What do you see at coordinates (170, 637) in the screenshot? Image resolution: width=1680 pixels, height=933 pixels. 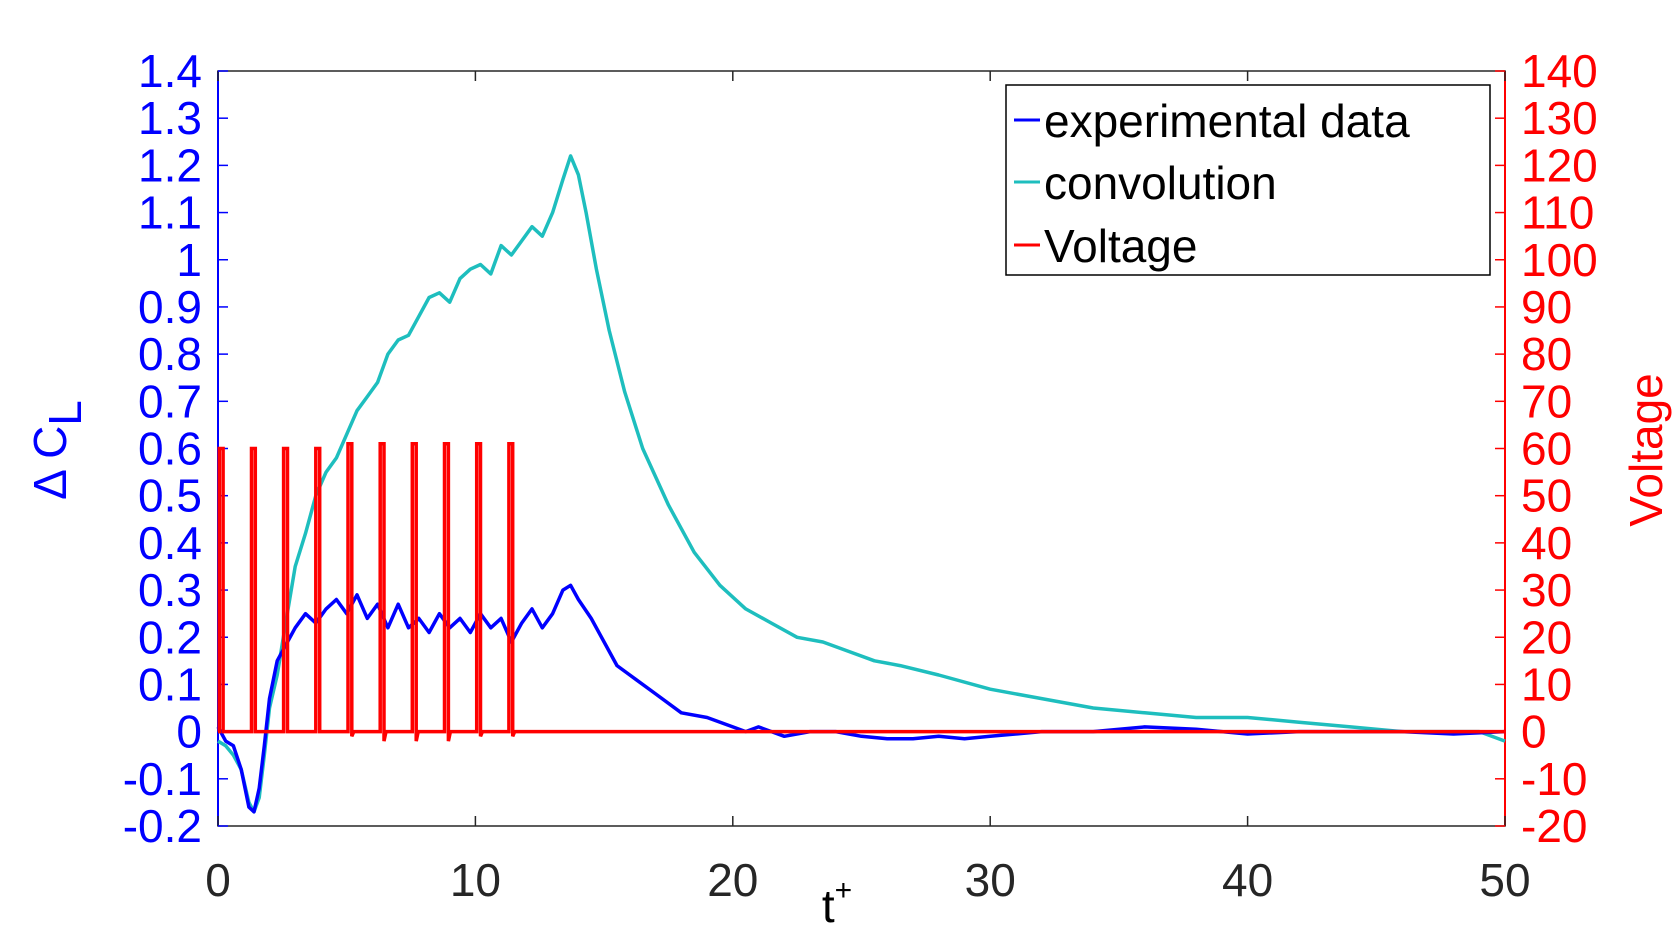 I see `left-y-tick-label: 0.2` at bounding box center [170, 637].